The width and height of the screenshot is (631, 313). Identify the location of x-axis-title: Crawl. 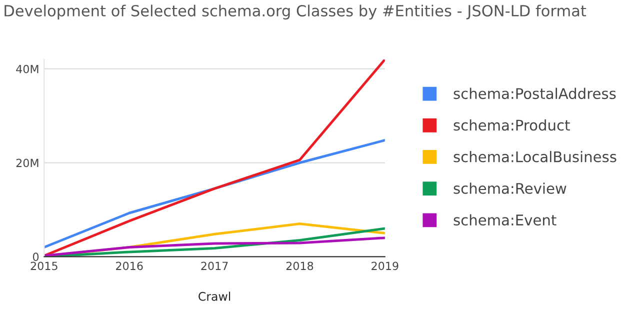
(214, 296).